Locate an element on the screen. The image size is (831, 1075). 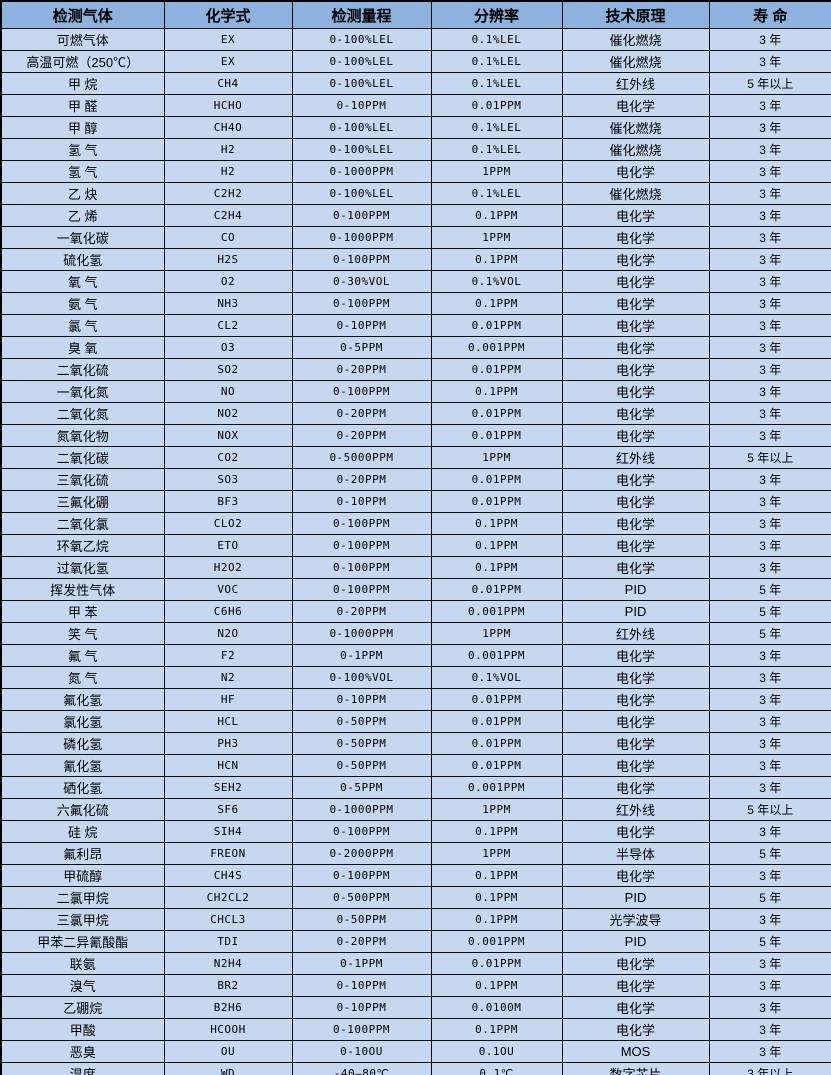
table-row: 三氯甲烷 CHCL3 0-50PPM 0.1PPM 光学波导 3 年 is located at coordinates (415, 919).